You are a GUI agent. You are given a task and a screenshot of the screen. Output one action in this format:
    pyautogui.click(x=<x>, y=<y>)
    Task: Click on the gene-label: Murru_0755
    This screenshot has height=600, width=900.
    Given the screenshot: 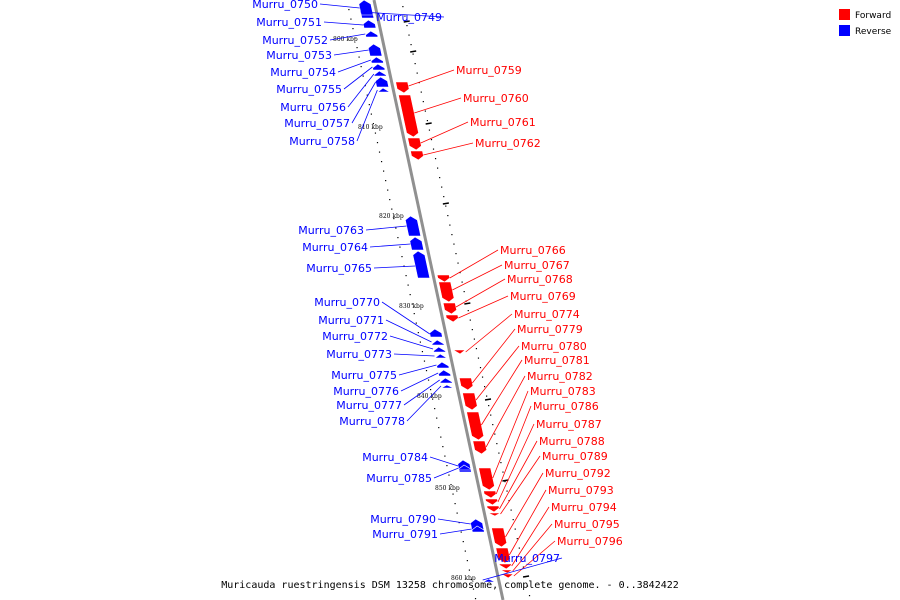 What is the action you would take?
    pyautogui.click(x=309, y=89)
    